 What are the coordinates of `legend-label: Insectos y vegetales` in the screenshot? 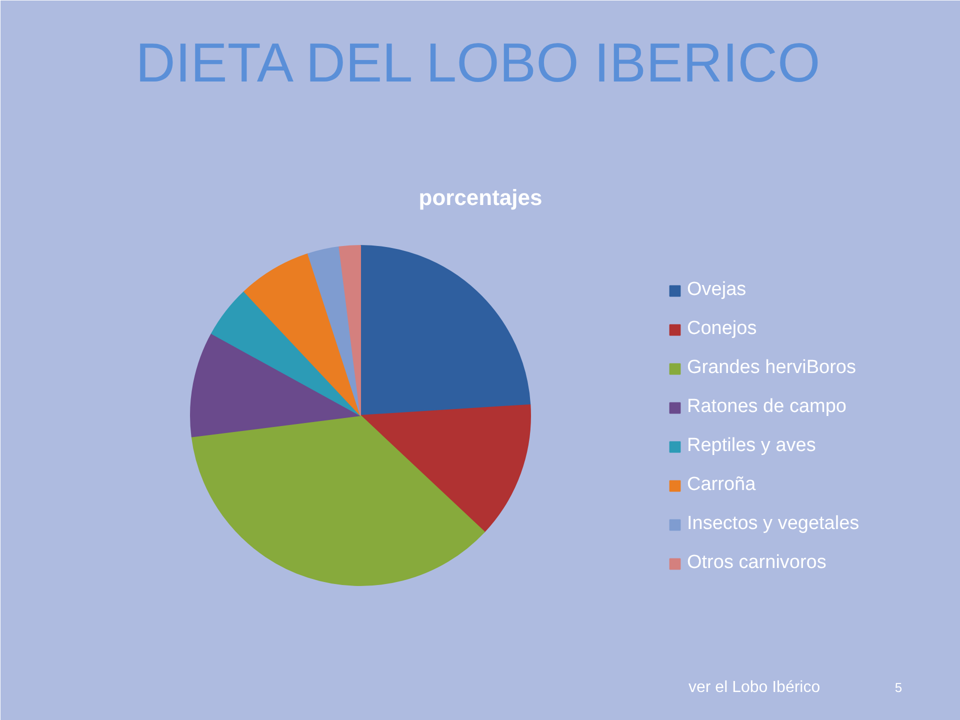 It's located at (773, 524).